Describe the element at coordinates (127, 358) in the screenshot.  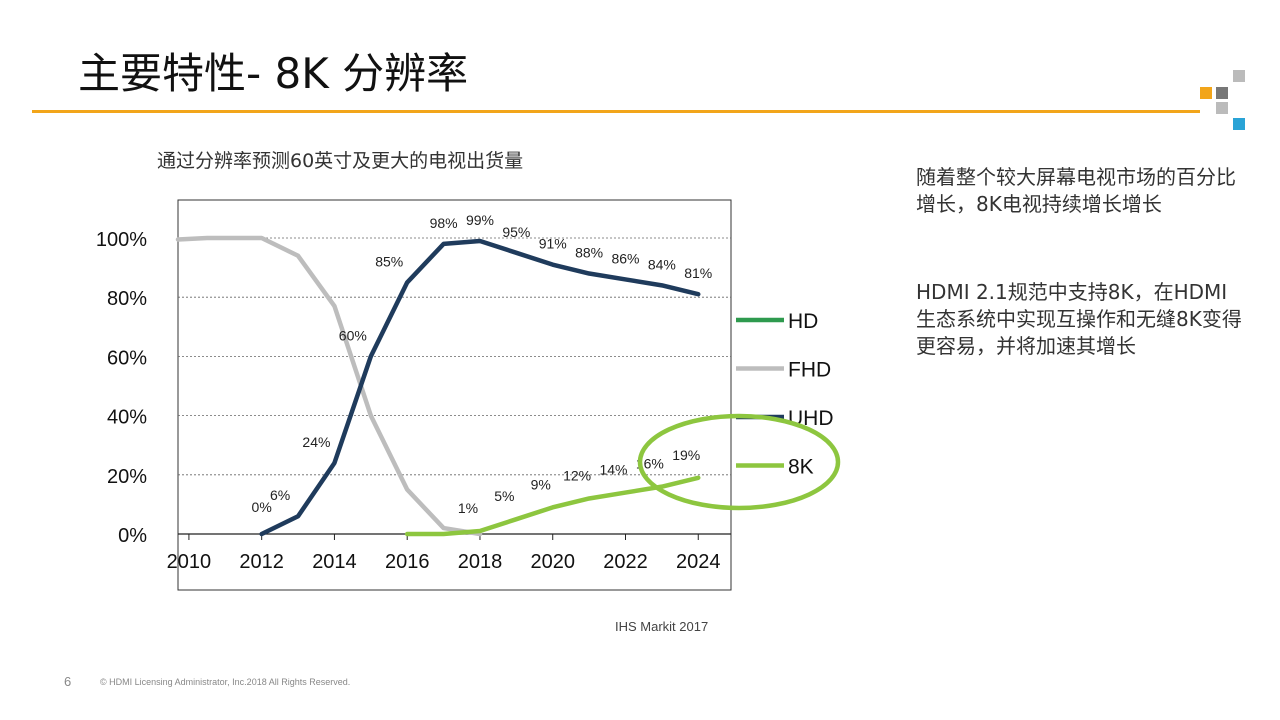
I see `y-tick-label: 60%` at that location.